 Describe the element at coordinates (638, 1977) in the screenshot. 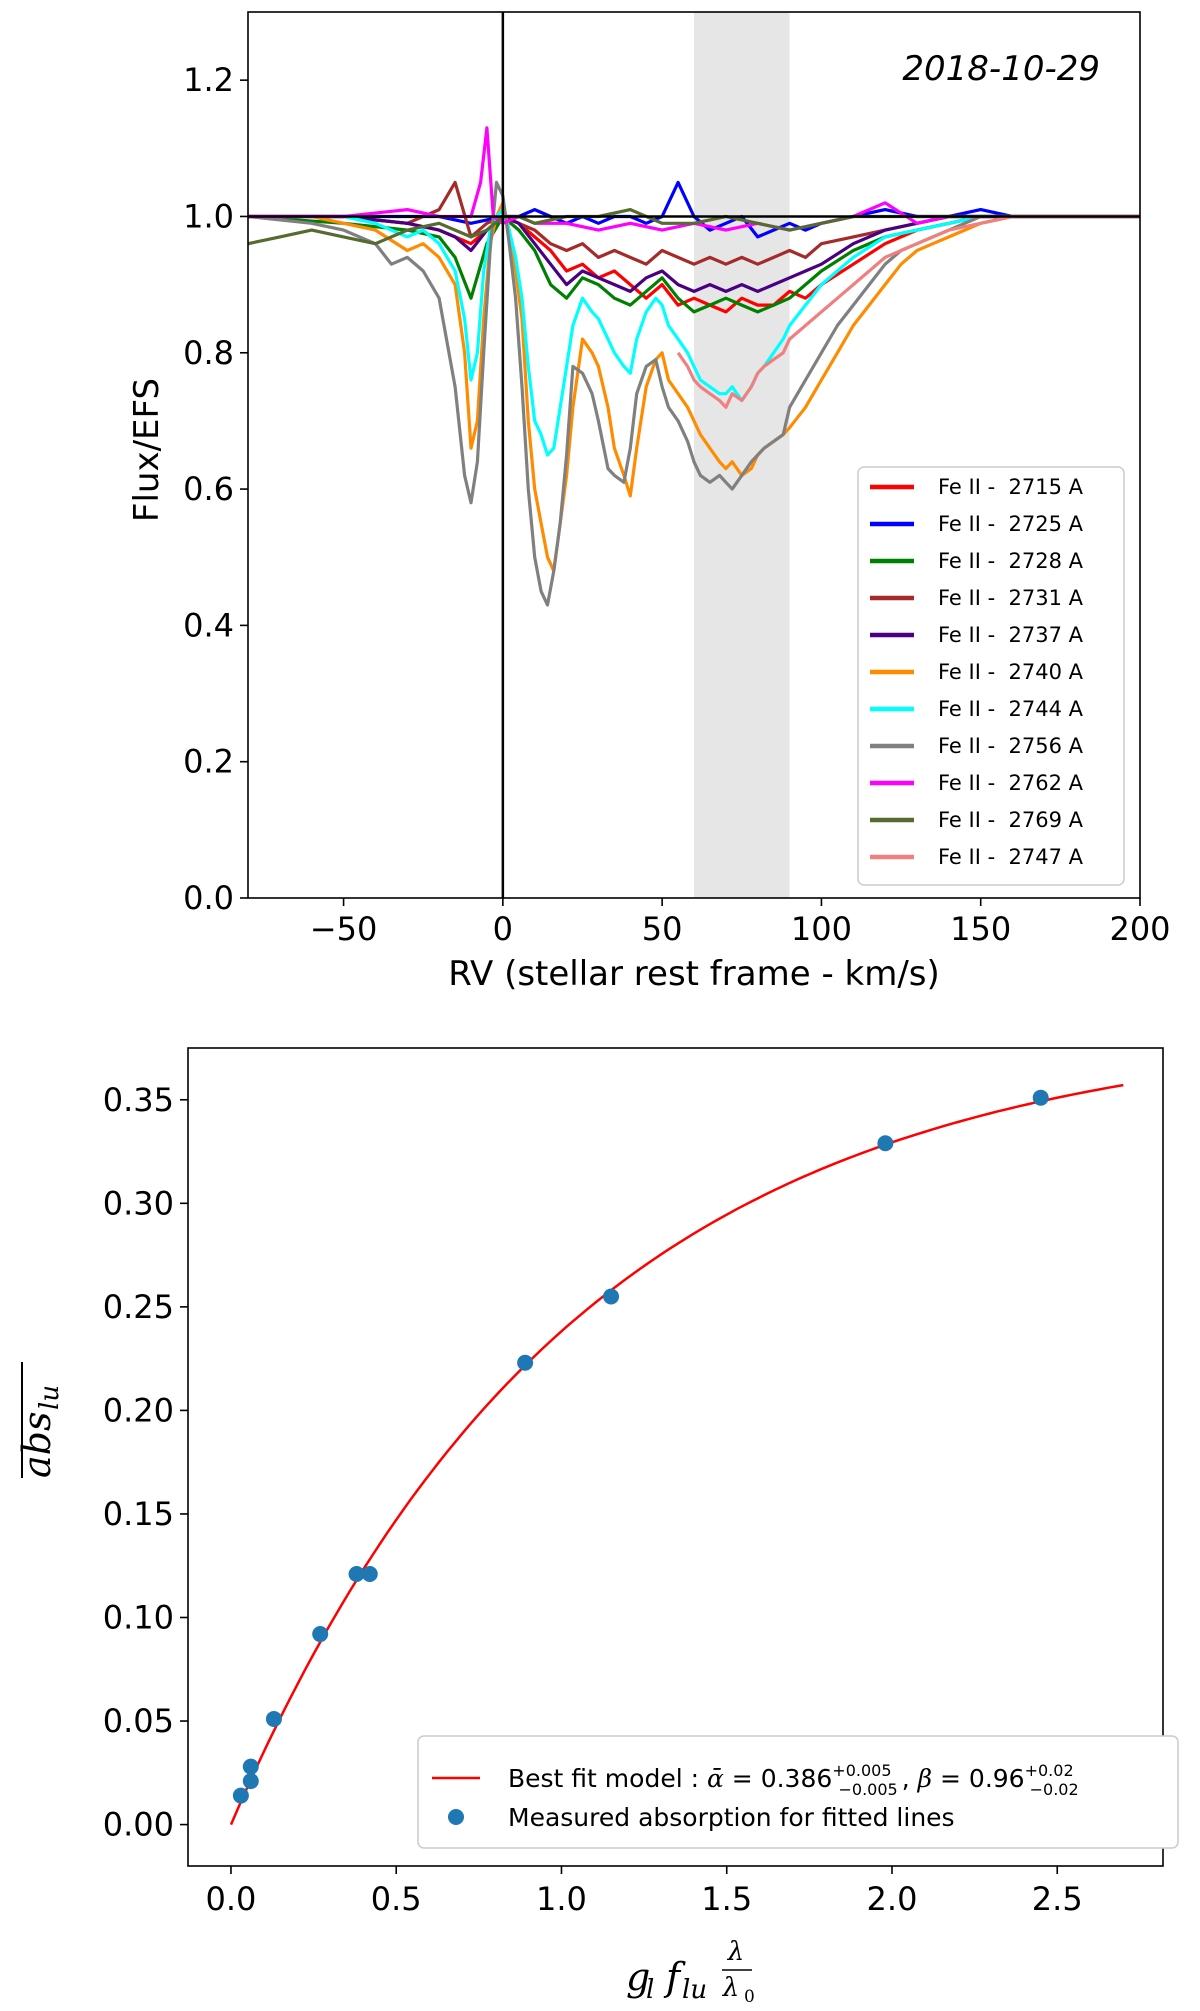

I see `xlabel-g: g` at that location.